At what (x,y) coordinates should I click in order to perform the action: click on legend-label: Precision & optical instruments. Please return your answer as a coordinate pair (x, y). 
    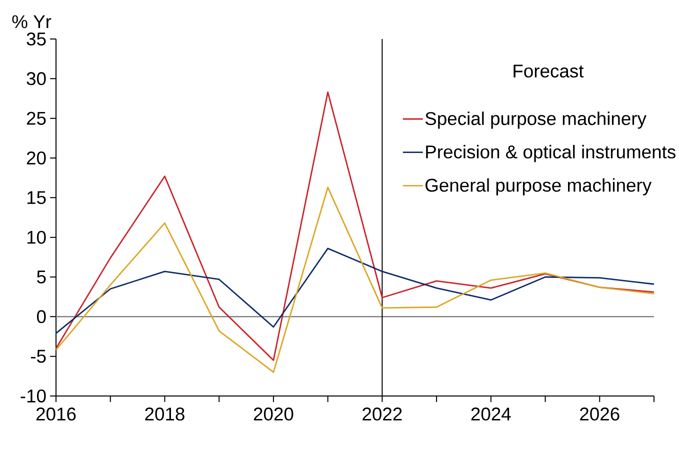
    Looking at the image, I should click on (551, 153).